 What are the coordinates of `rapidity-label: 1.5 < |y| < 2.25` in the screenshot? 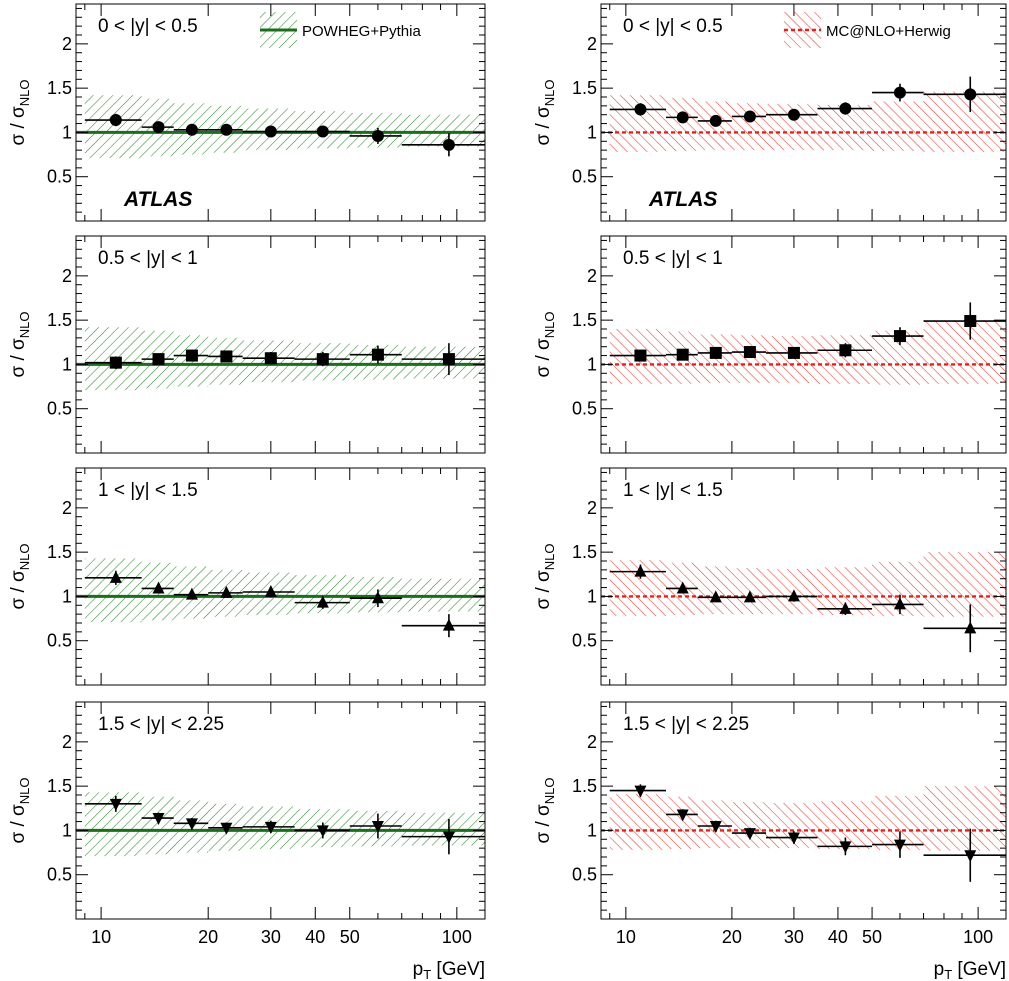 It's located at (161, 724).